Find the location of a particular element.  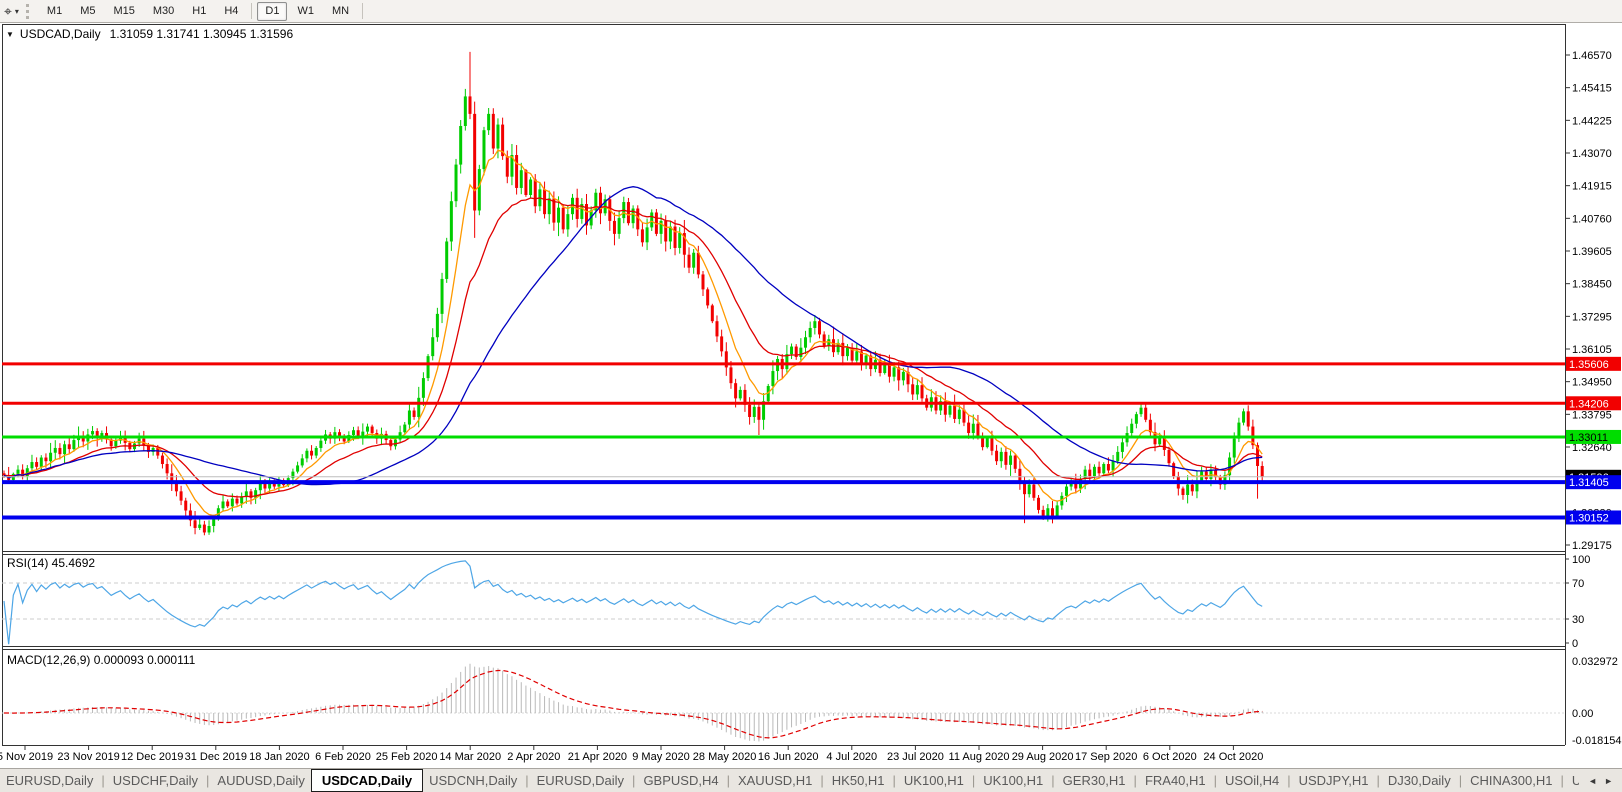

symbol-tab-ger30-11: GER30,H1 is located at coordinates (1094, 780).